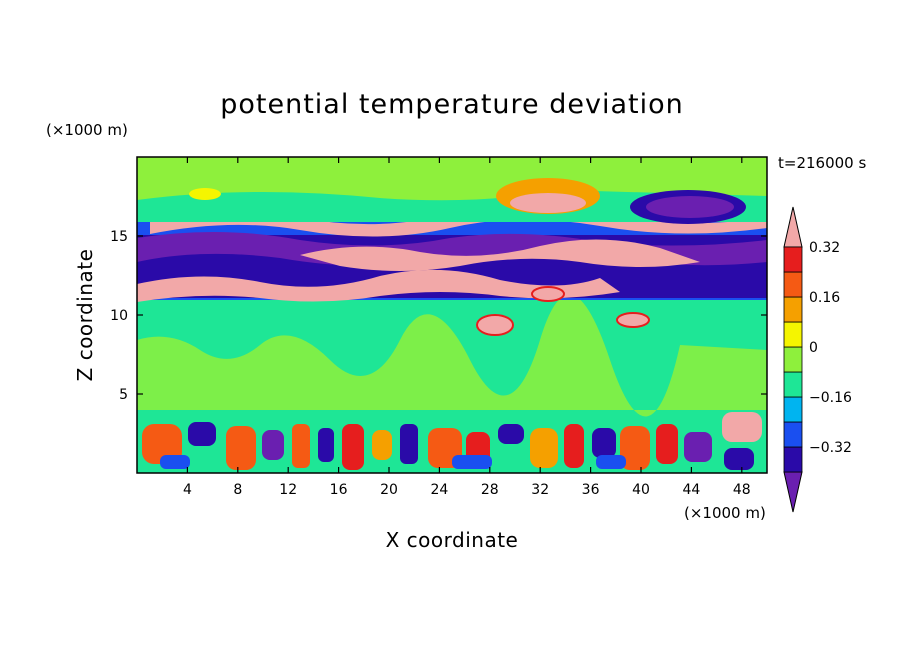 The image size is (904, 654). Describe the element at coordinates (187, 490) in the screenshot. I see `x-tick-label: 4` at that location.